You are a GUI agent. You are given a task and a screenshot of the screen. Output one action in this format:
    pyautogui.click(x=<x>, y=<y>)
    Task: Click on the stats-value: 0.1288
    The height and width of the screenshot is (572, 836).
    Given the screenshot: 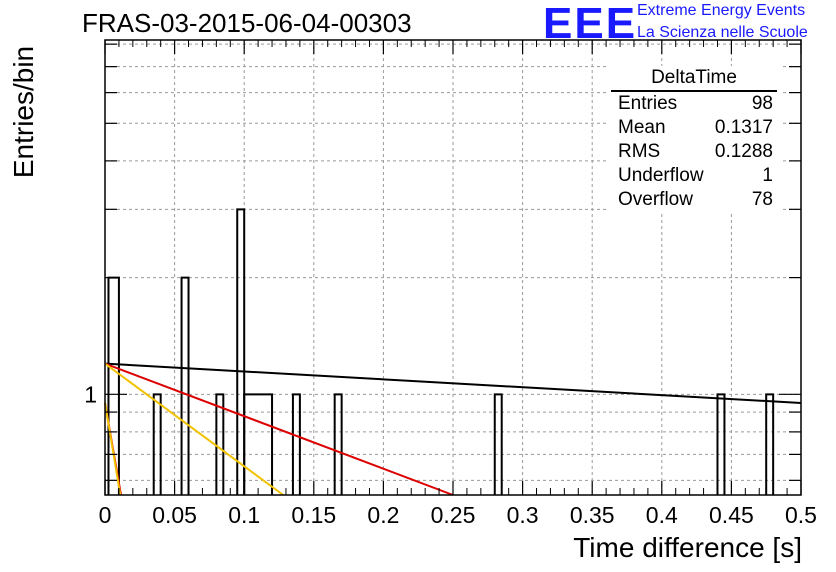 What is the action you would take?
    pyautogui.click(x=743, y=151)
    